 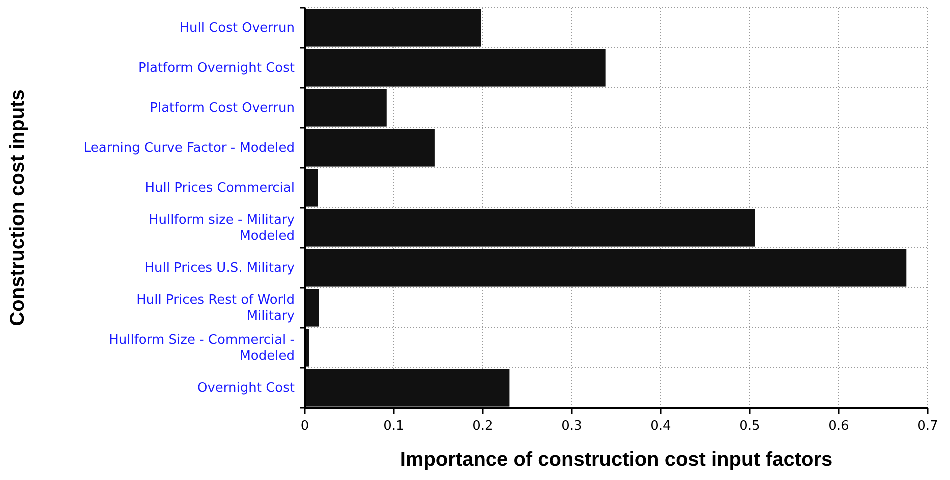 What do you see at coordinates (616, 460) in the screenshot?
I see `x-axis-title: Importance of construction cost input factors` at bounding box center [616, 460].